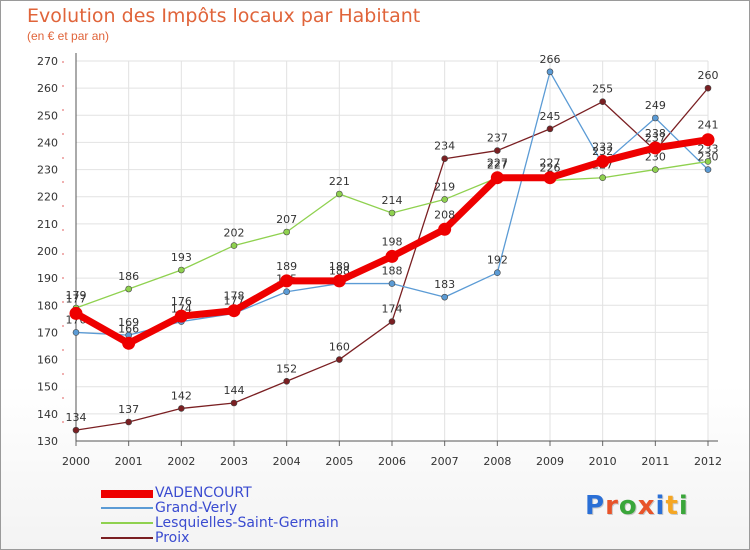  What do you see at coordinates (128, 322) in the screenshot?
I see `data-label: 169` at bounding box center [128, 322].